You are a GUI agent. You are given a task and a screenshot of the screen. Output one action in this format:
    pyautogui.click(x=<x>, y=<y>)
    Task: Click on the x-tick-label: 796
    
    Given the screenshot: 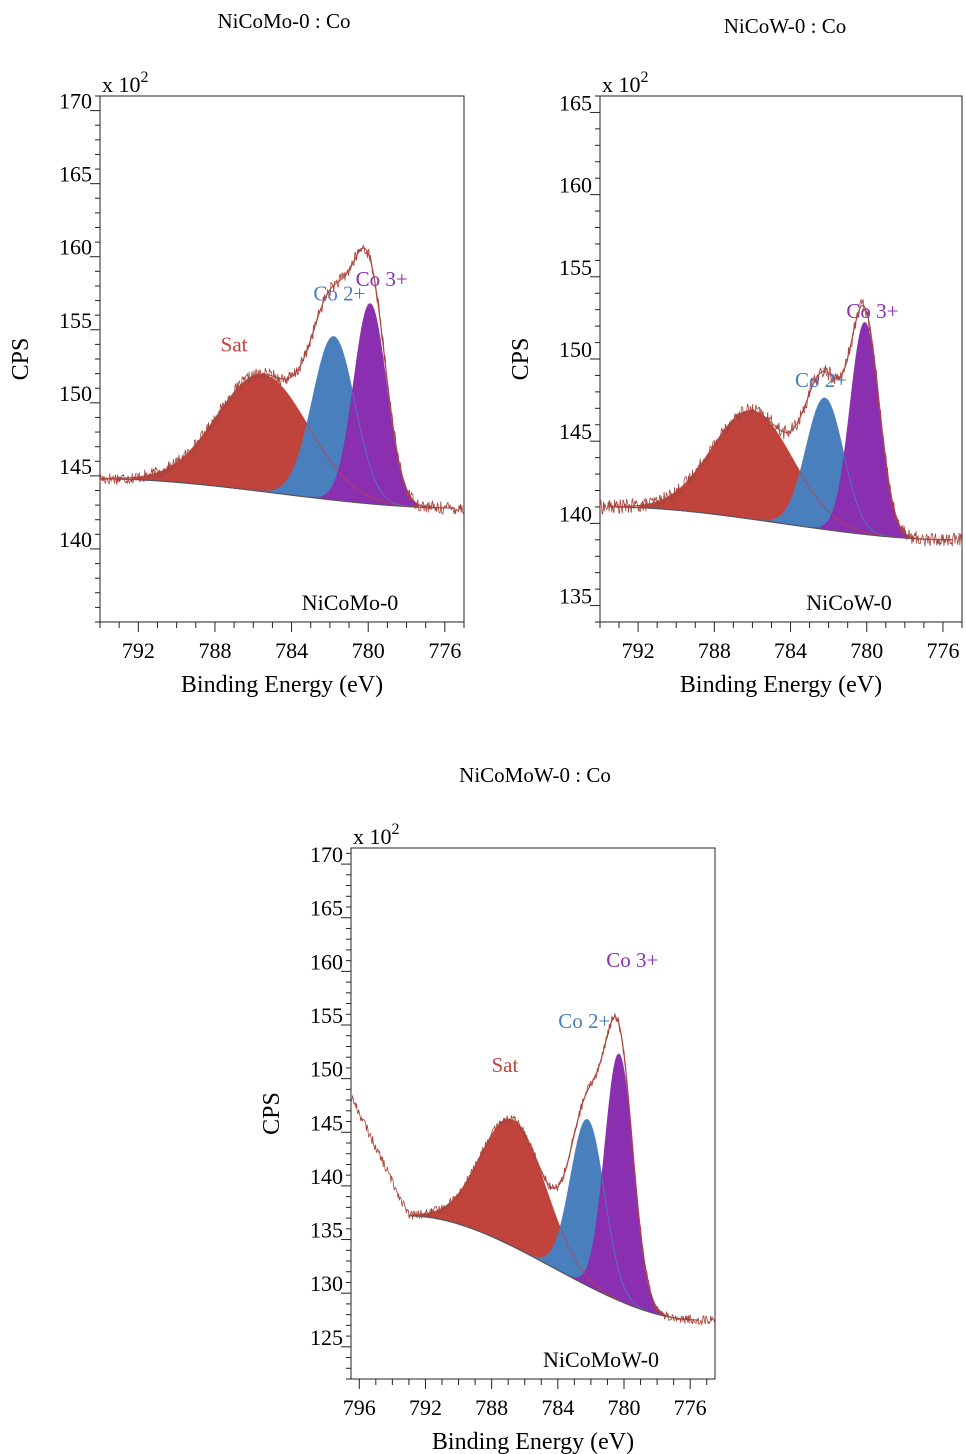 What is the action you would take?
    pyautogui.click(x=359, y=1407)
    